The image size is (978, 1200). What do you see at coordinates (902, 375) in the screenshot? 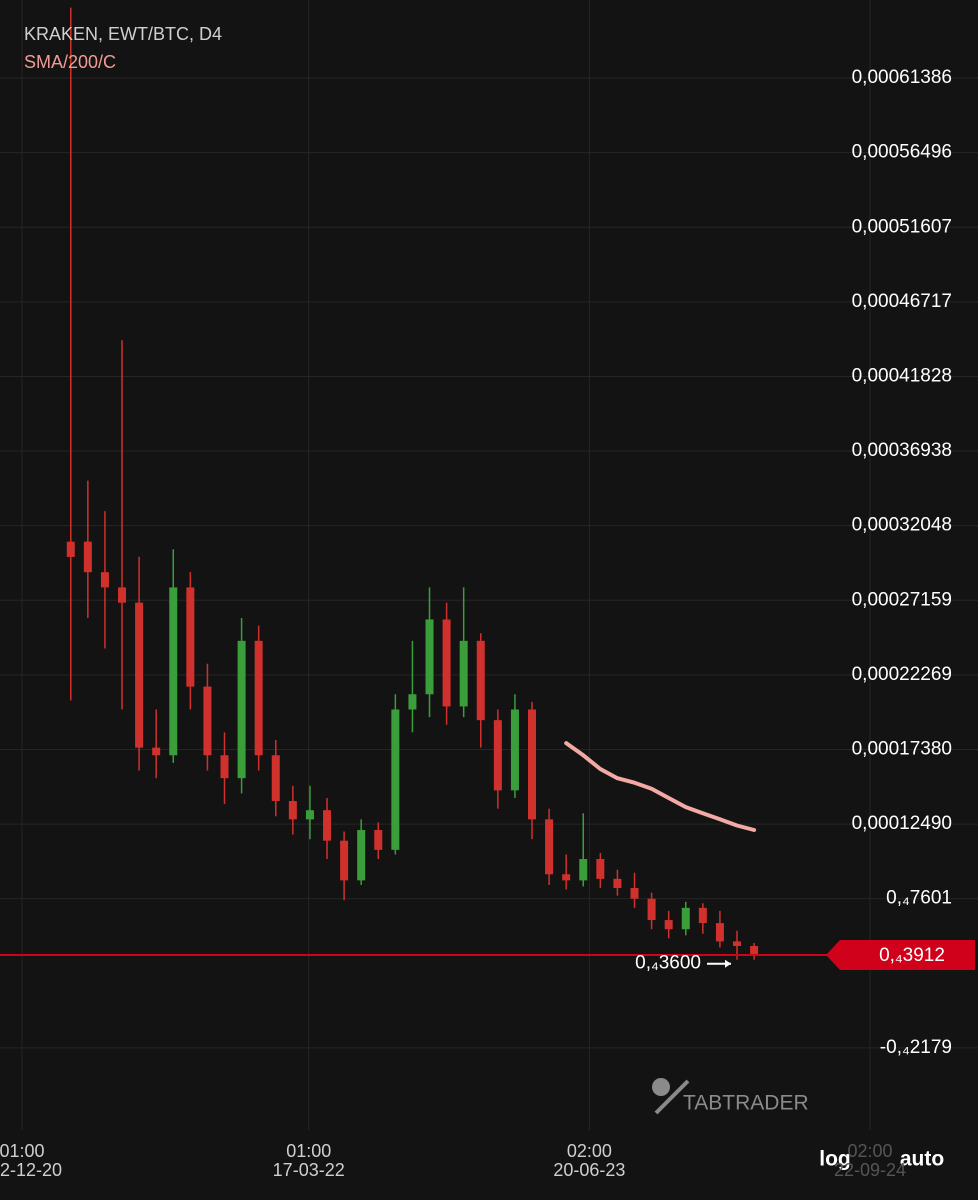
I see `y-tick-label: 0,00041828` at bounding box center [902, 375].